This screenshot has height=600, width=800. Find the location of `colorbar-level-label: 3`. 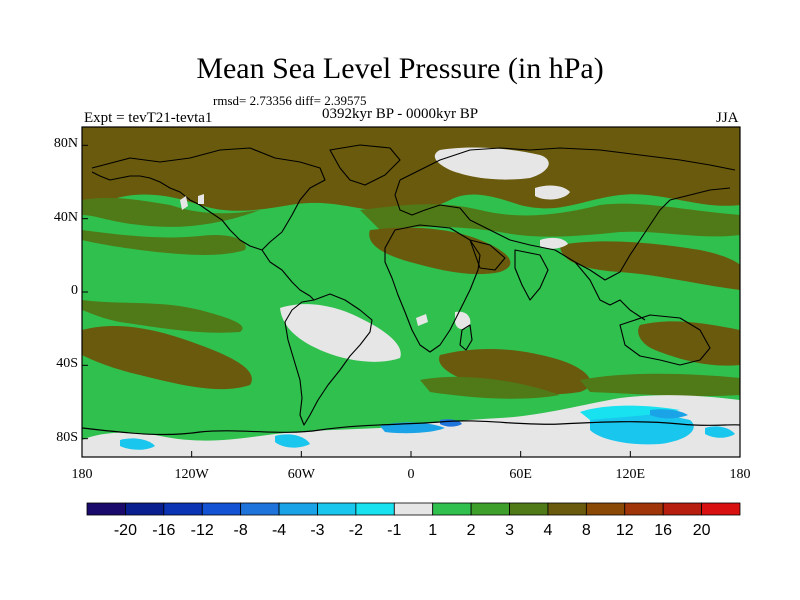

colorbar-level-label: 3 is located at coordinates (509, 530).